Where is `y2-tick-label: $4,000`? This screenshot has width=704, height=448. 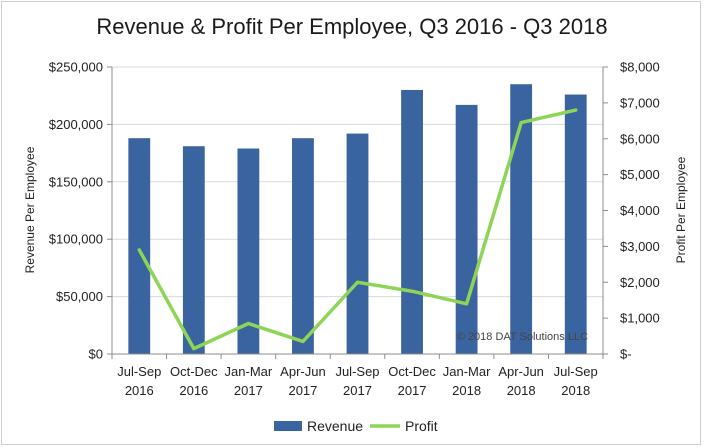 y2-tick-label: $4,000 is located at coordinates (640, 210).